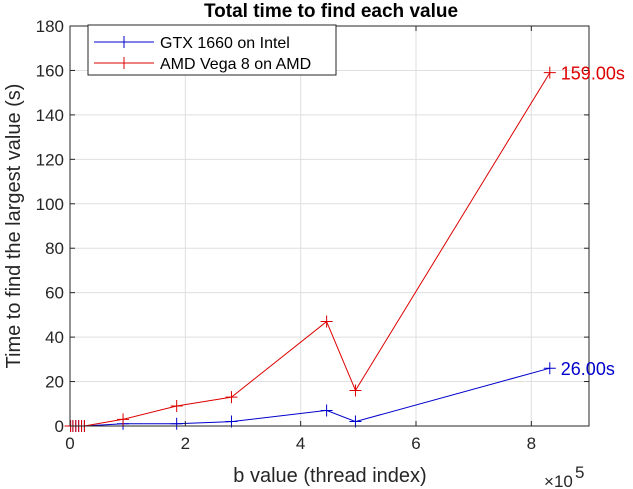  Describe the element at coordinates (59, 426) in the screenshot. I see `y-tick-label: 0` at that location.